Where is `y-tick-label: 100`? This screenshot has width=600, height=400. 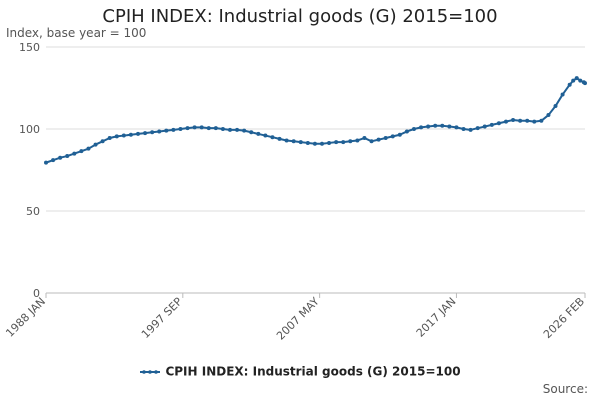 y-tick-label: 100 is located at coordinates (29, 129).